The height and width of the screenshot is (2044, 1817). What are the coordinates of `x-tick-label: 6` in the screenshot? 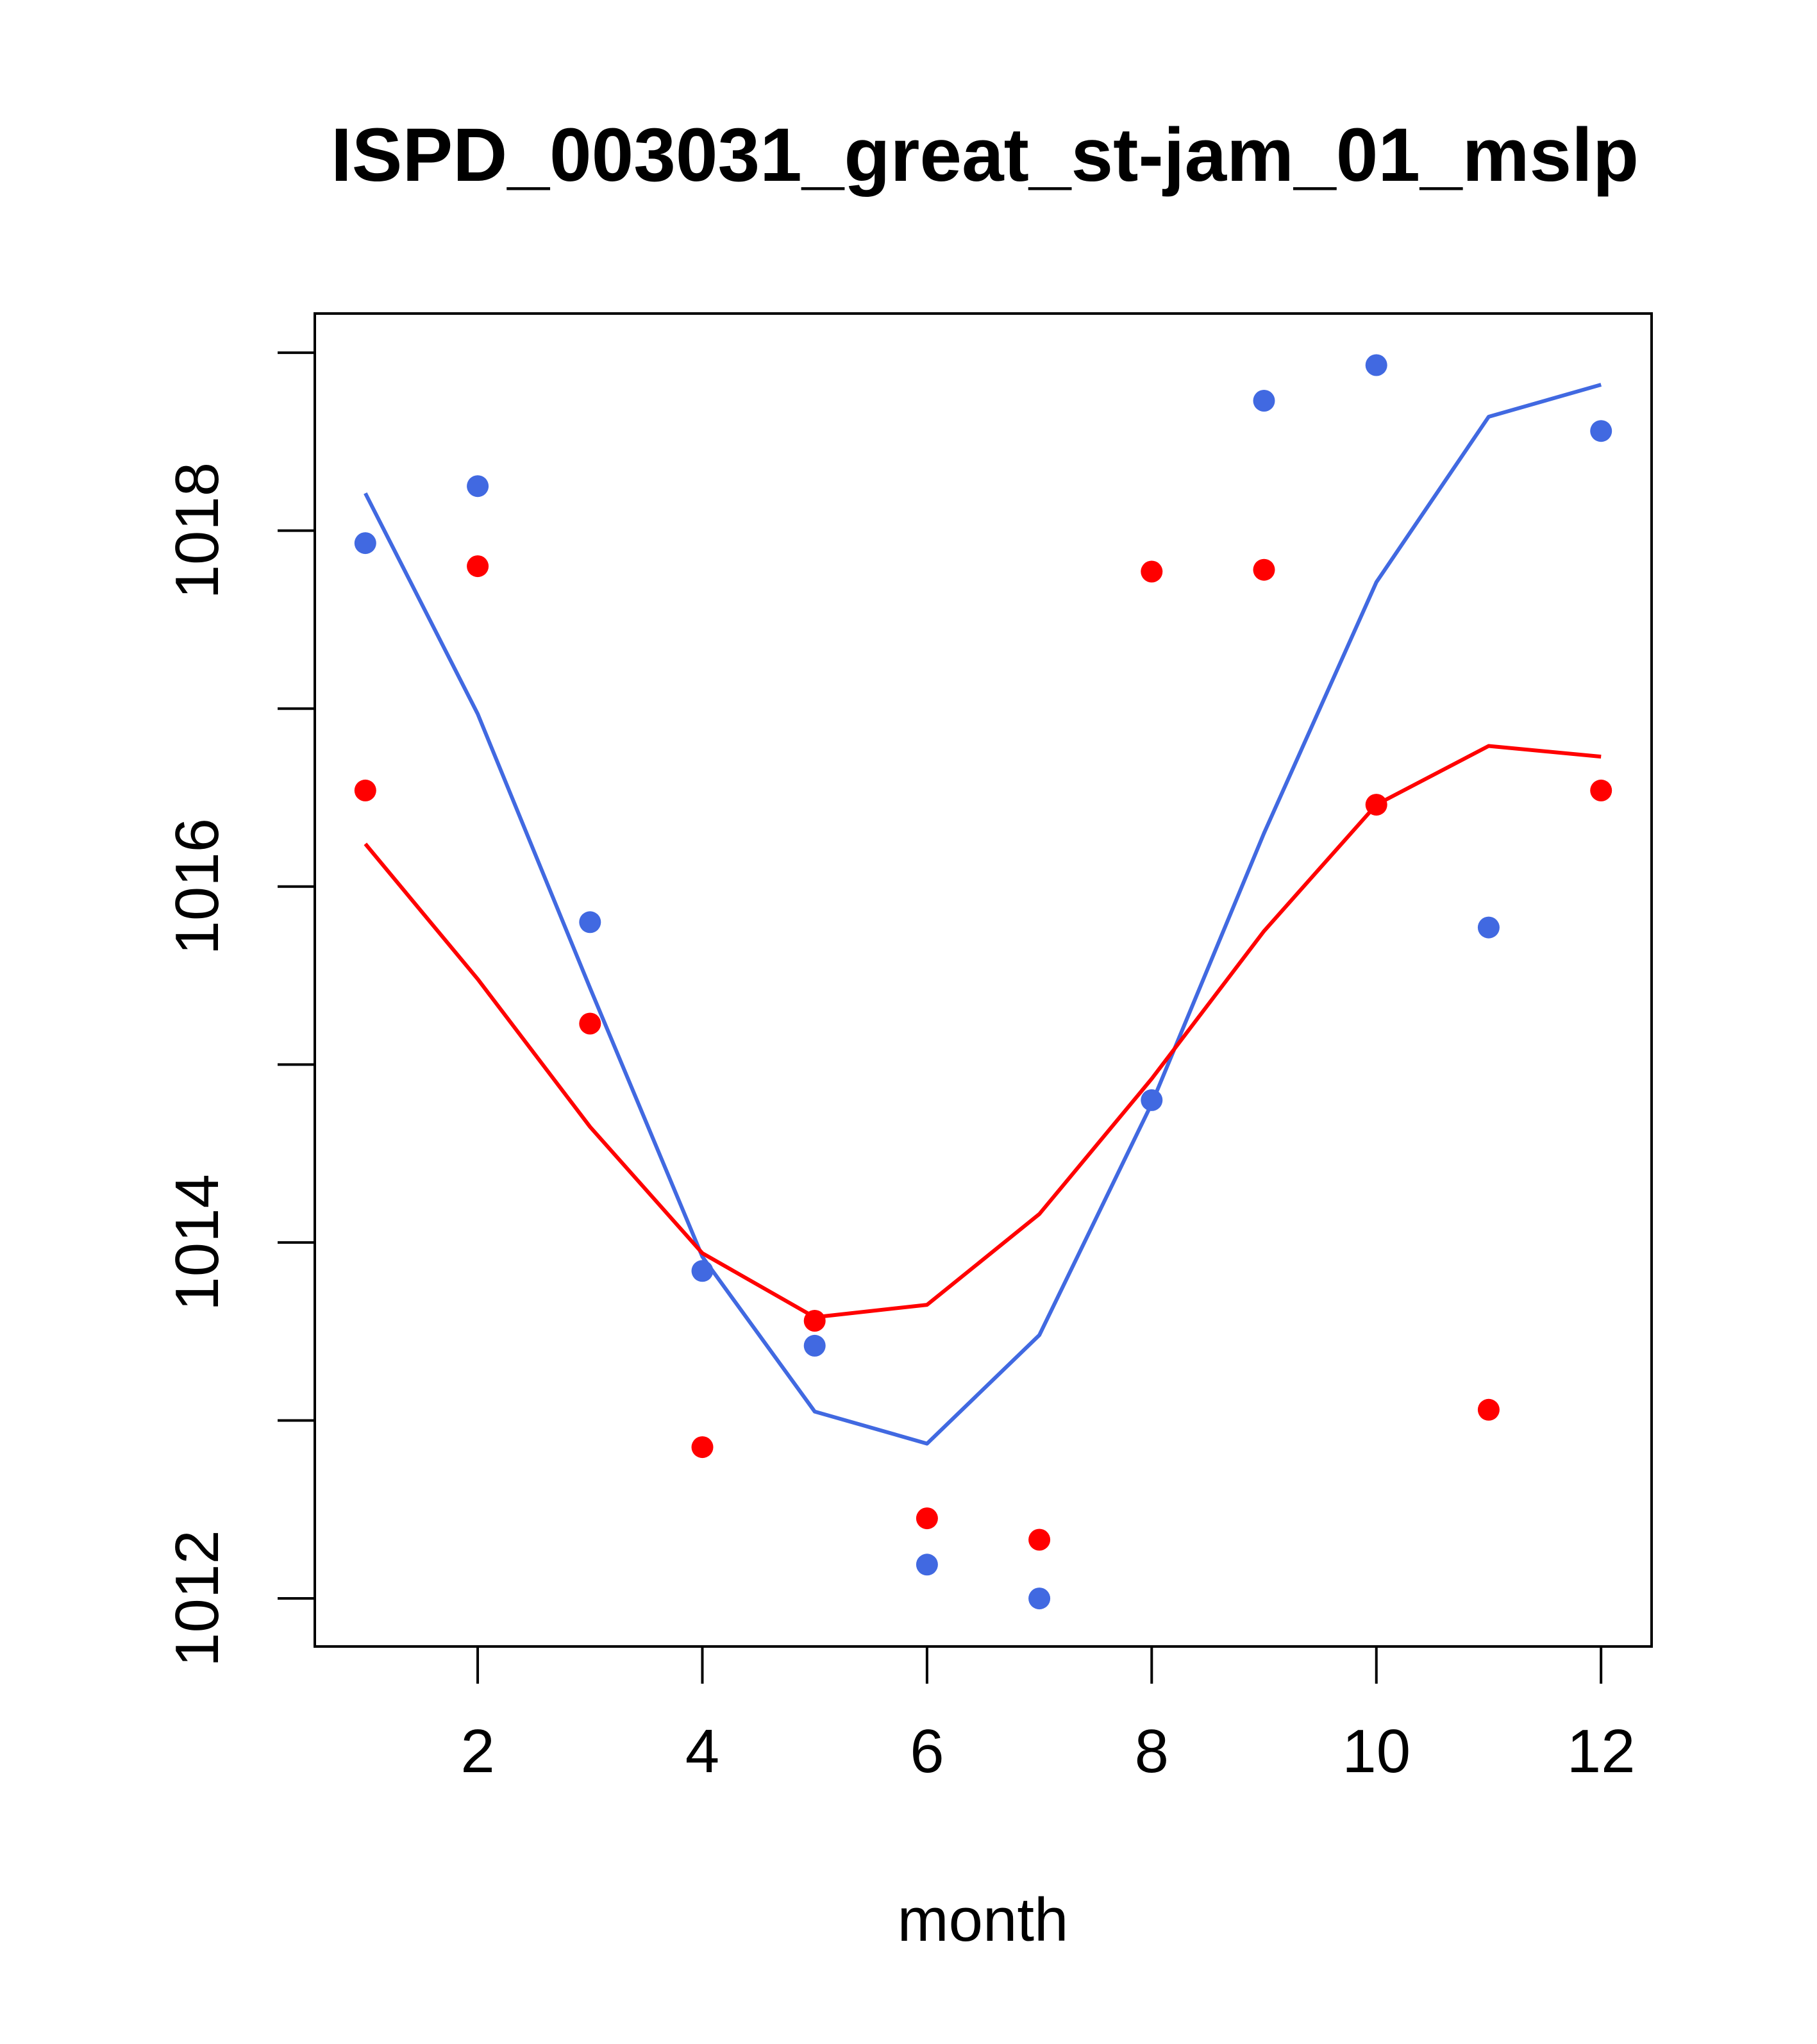 It's located at (927, 1752).